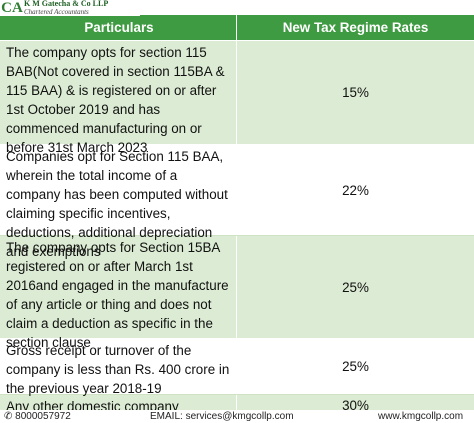 The height and width of the screenshot is (423, 474). What do you see at coordinates (355, 92) in the screenshot?
I see `rate-cell: 15%` at bounding box center [355, 92].